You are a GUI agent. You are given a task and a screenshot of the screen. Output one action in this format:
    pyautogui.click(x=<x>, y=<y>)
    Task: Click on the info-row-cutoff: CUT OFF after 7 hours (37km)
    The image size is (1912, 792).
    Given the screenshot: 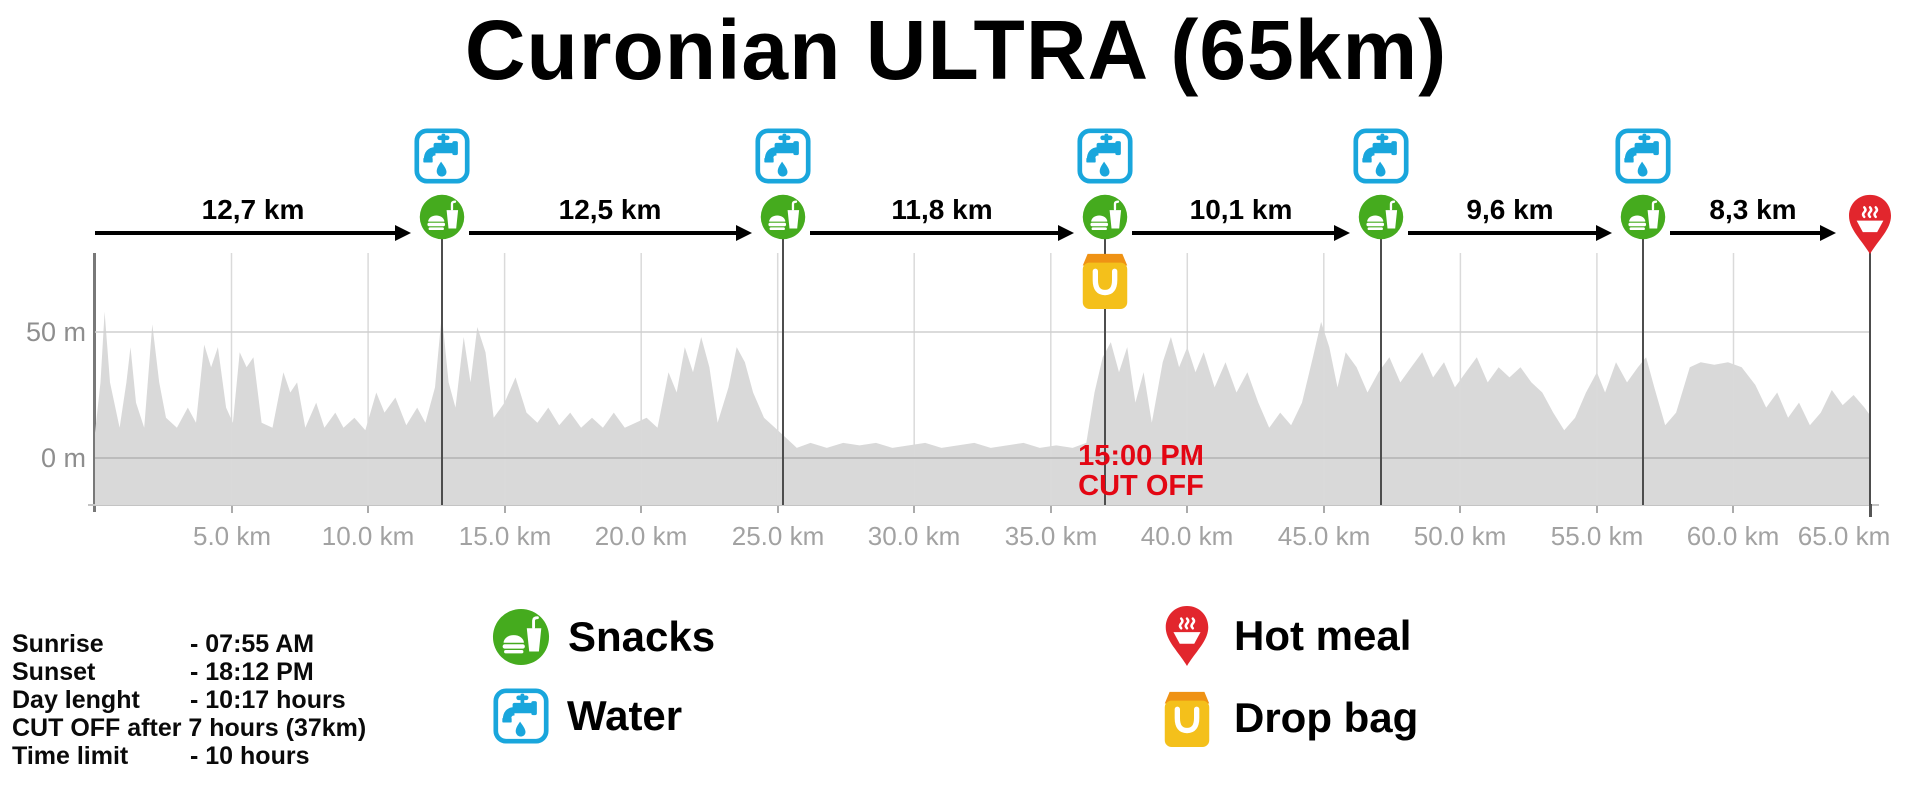 What is the action you would take?
    pyautogui.click(x=189, y=728)
    